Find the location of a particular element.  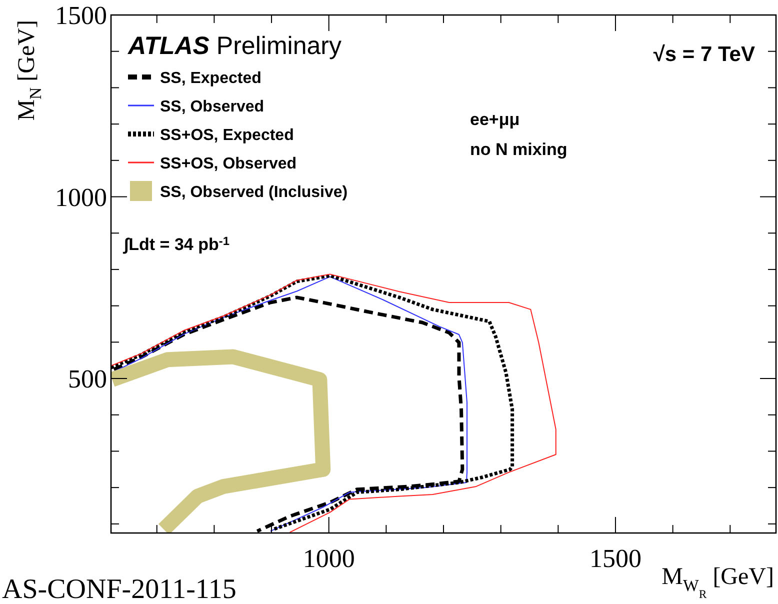

text: AS-CONF-2011-115 is located at coordinates (119, 589).